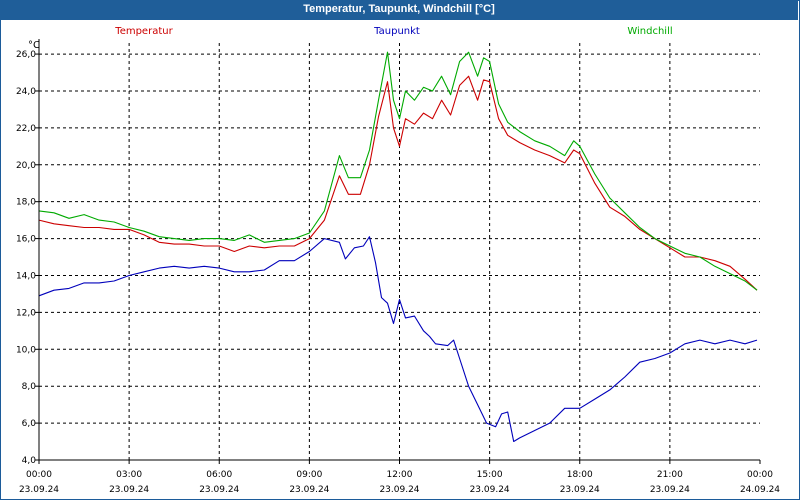 This screenshot has height=500, width=800. I want to click on x-tick-time-label: 03:00, so click(129, 475).